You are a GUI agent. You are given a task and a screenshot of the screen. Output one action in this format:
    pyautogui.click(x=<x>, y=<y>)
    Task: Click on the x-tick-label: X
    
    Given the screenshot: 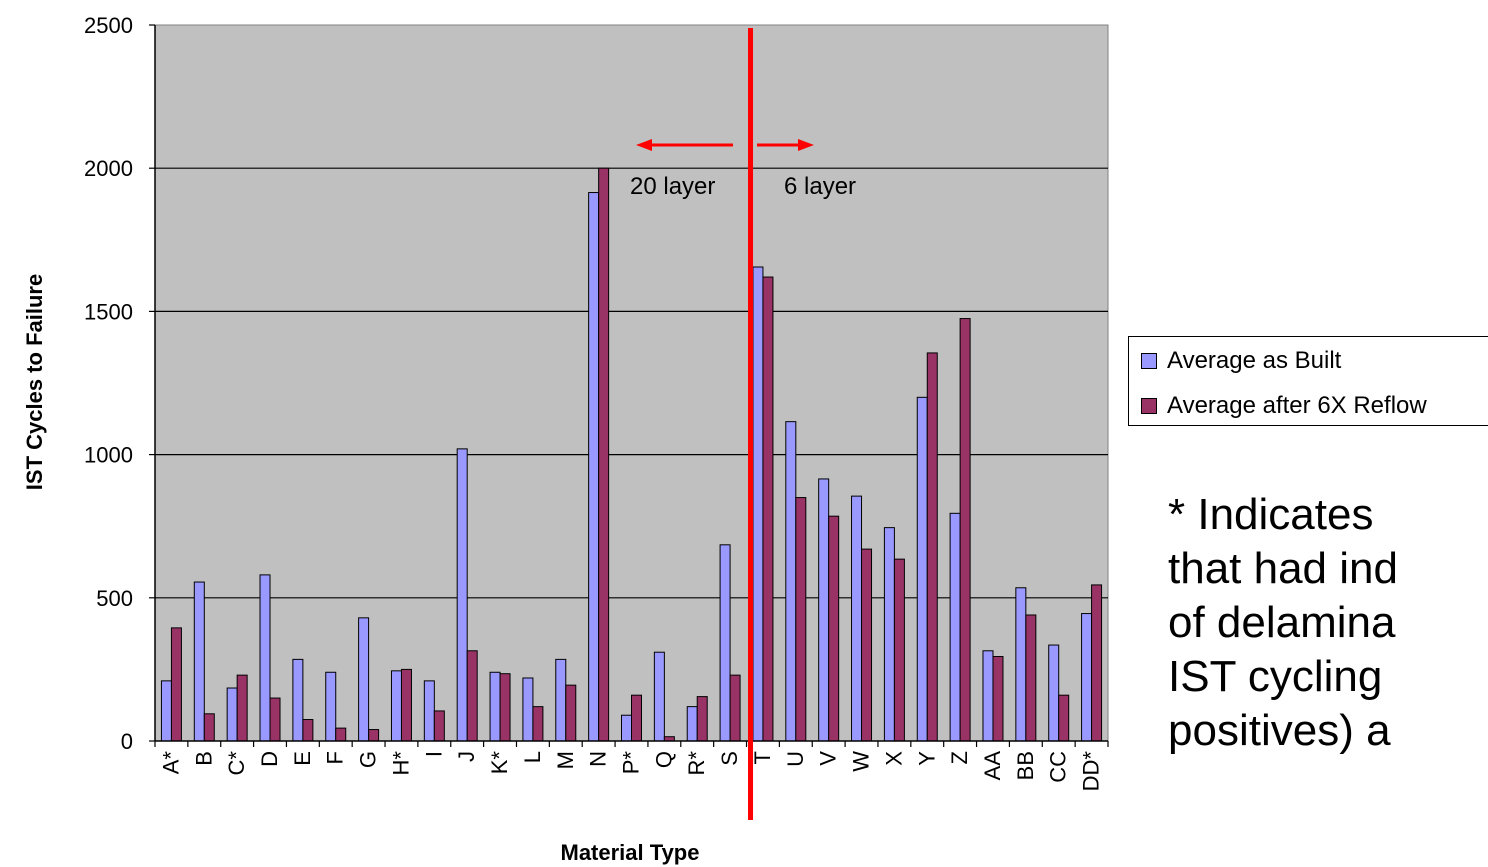 What is the action you would take?
    pyautogui.click(x=893, y=758)
    